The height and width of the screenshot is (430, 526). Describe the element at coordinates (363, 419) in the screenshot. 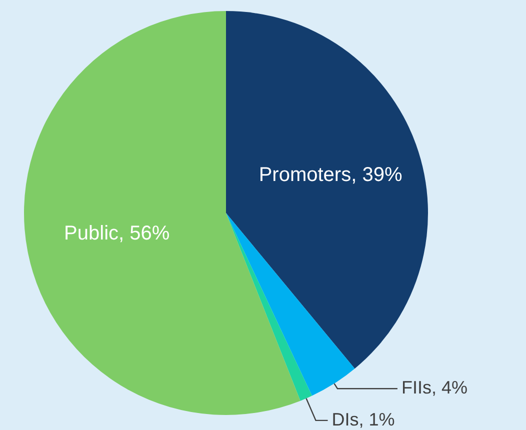

I see `slice-label: DIs, 1%` at that location.